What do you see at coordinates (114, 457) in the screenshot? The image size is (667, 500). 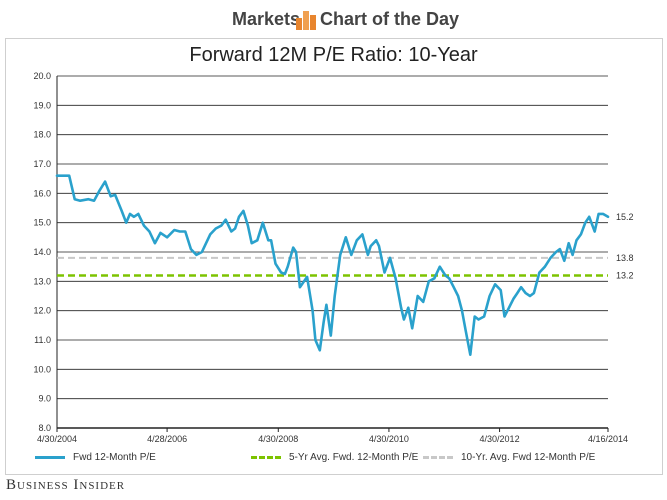 I see `legend-label-pe: Fwd 12-Month P/E` at bounding box center [114, 457].